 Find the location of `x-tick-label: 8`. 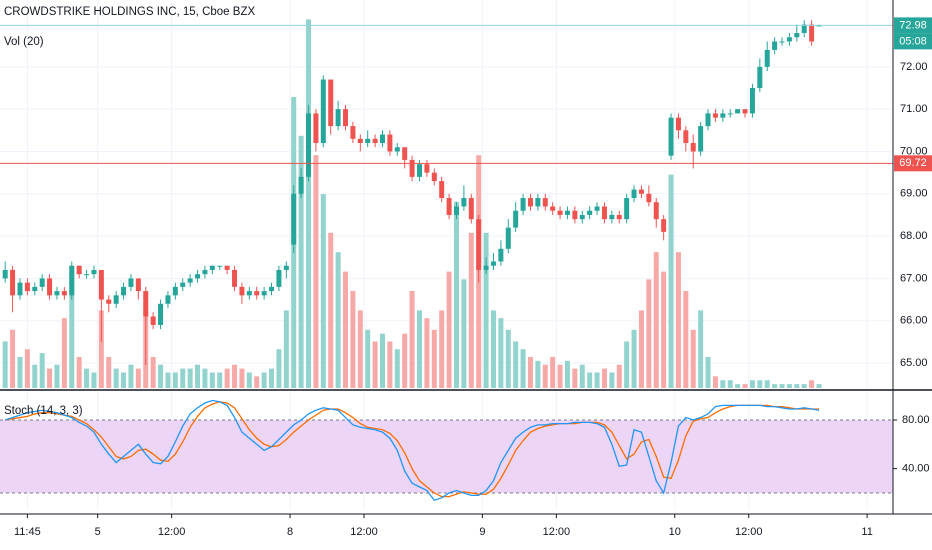

x-tick-label: 8 is located at coordinates (290, 532).